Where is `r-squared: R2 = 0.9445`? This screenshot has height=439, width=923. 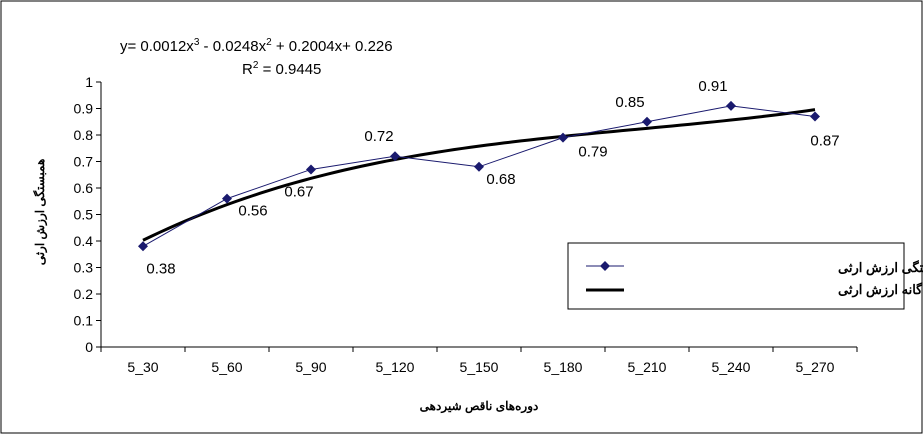 r-squared: R2 = 0.9445 is located at coordinates (281, 69).